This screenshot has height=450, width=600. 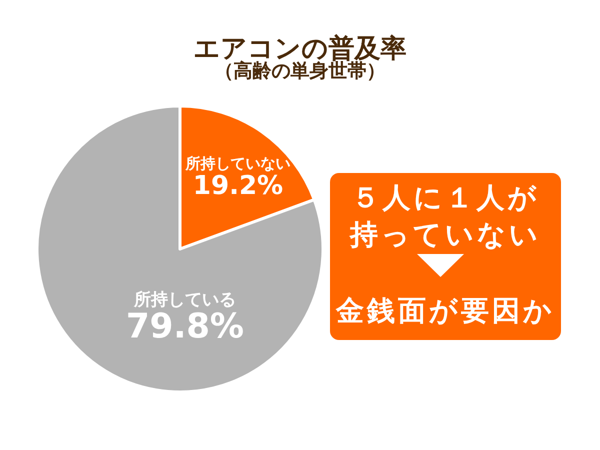 What do you see at coordinates (445, 310) in the screenshot?
I see `text: 金銭面が要因か` at bounding box center [445, 310].